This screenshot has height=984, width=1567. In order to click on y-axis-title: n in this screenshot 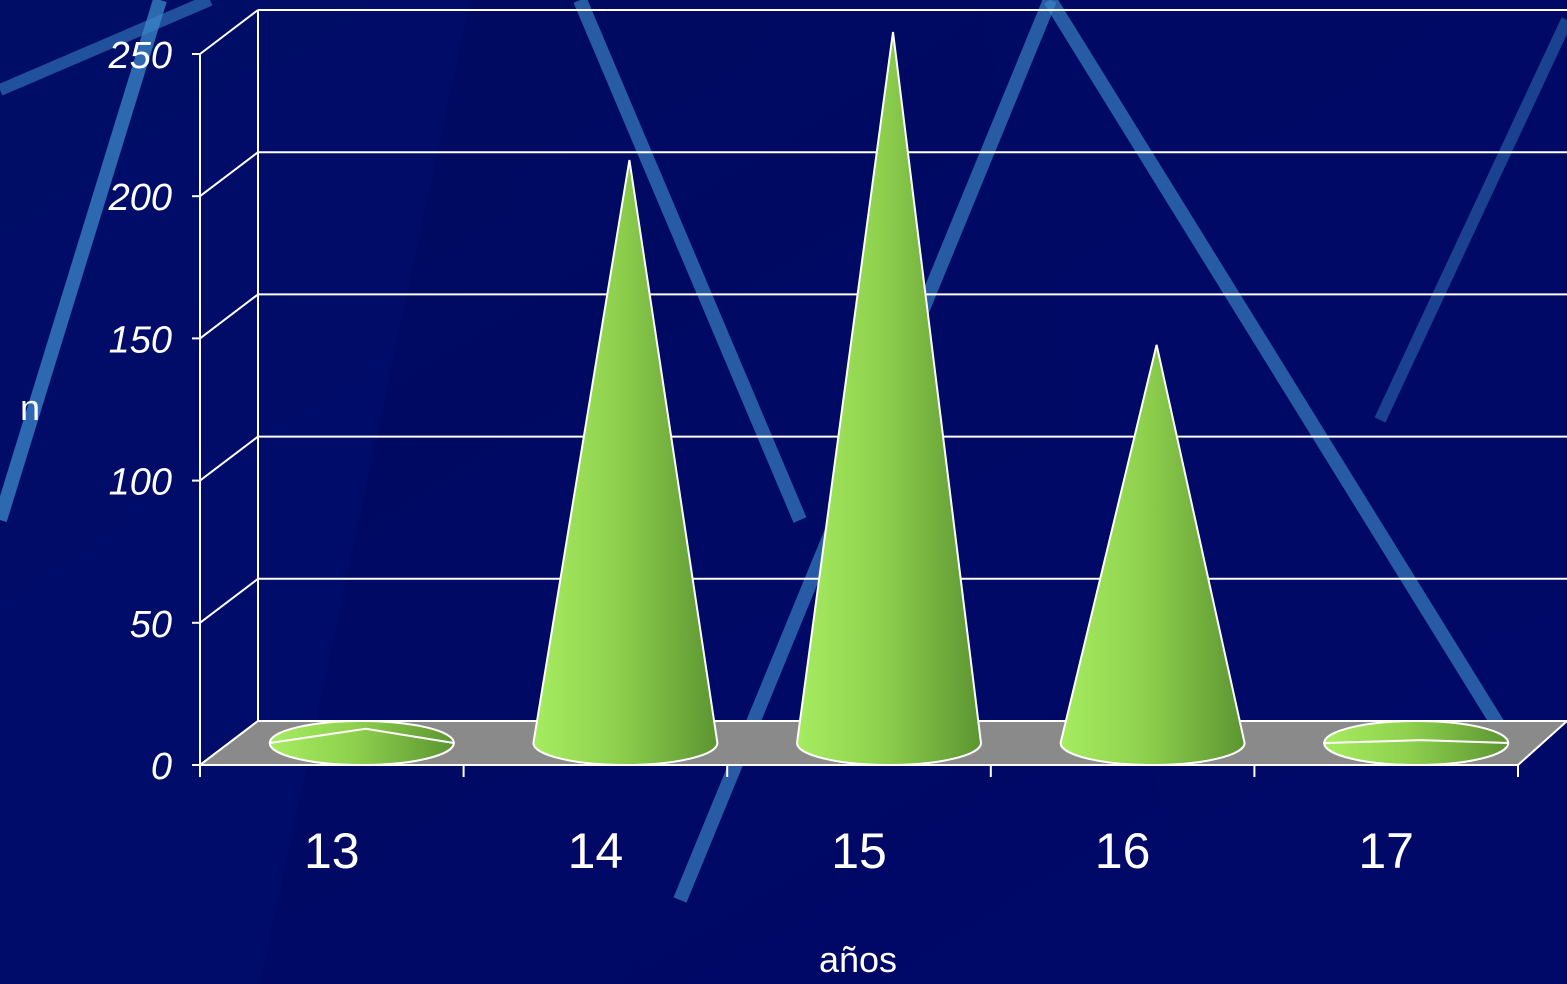, I will do `click(30, 407)`.